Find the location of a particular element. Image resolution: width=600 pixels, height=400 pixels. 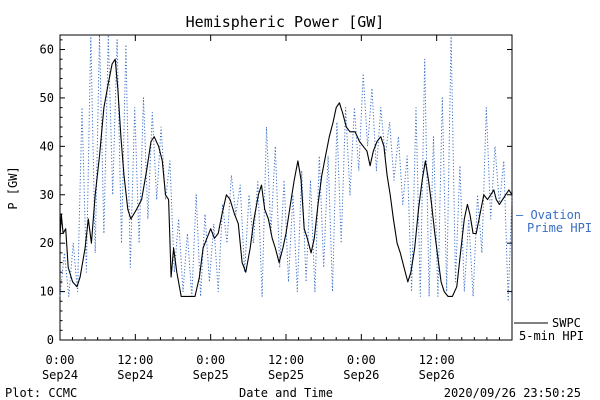

footer-x-axis-label: Date and Time is located at coordinates (286, 393).